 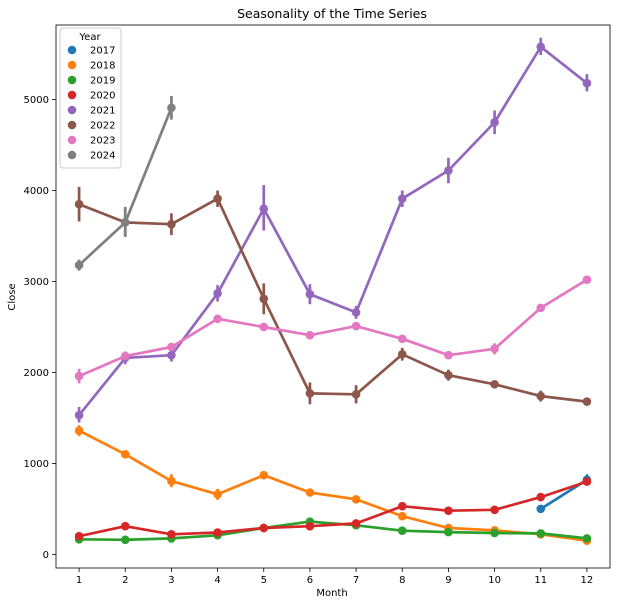 What do you see at coordinates (102, 81) in the screenshot?
I see `legend-label-2019: 2019` at bounding box center [102, 81].